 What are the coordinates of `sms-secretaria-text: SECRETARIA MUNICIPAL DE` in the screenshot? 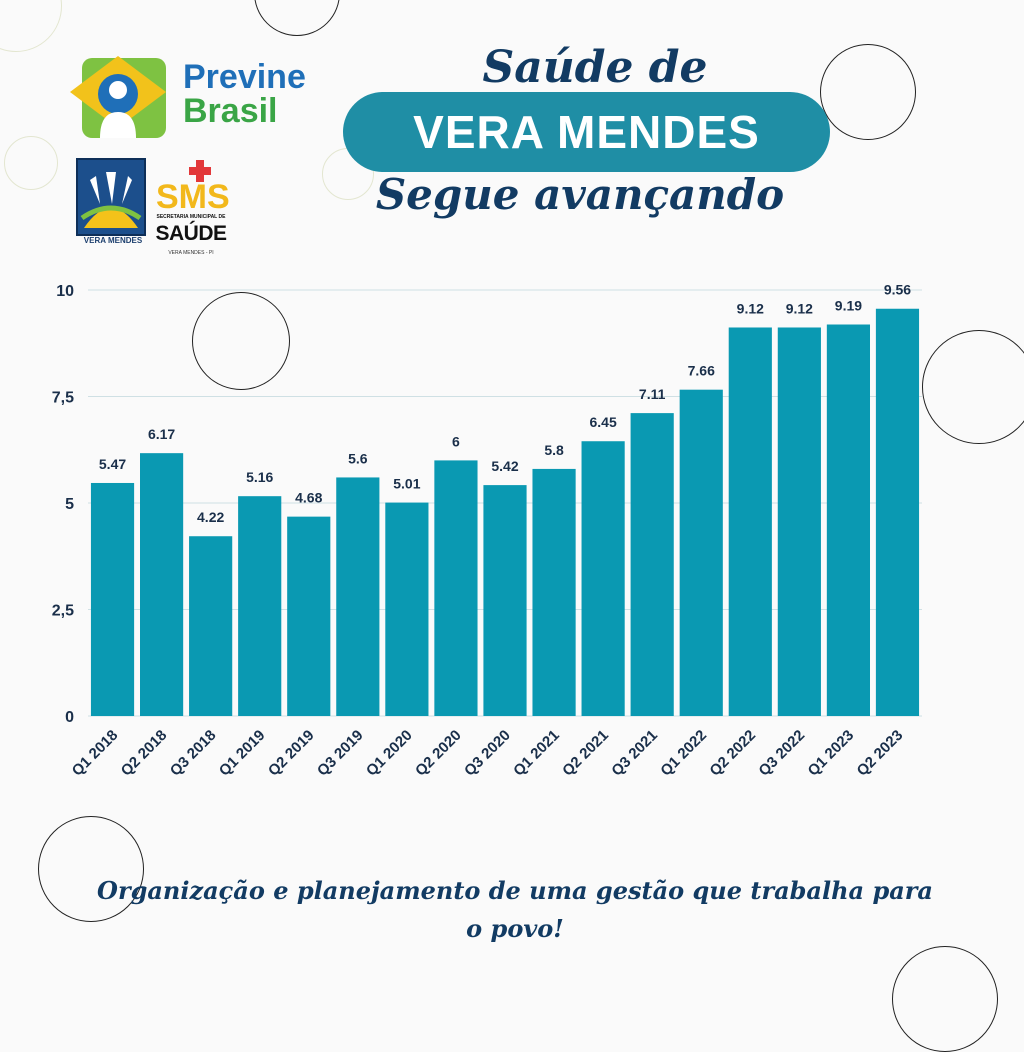 It's located at (191, 217).